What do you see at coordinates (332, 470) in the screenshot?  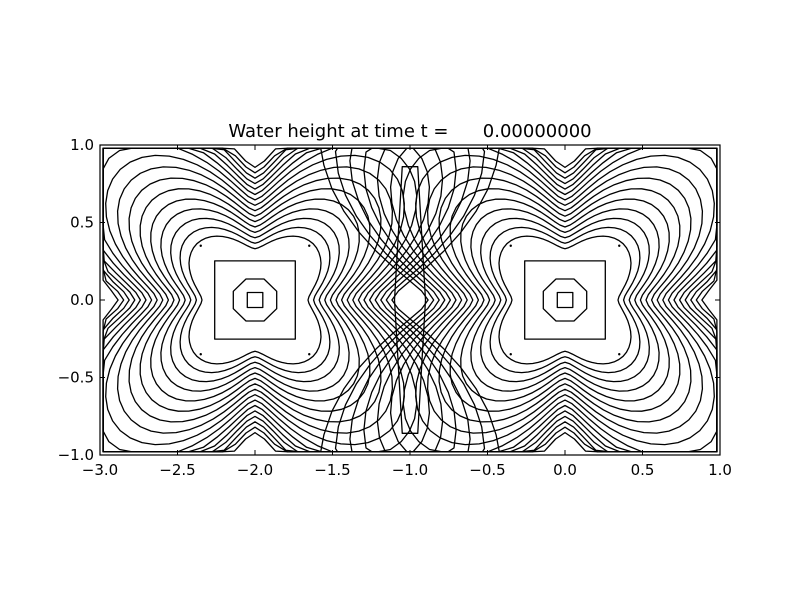 I see `x-tick-label: −1.5` at bounding box center [332, 470].